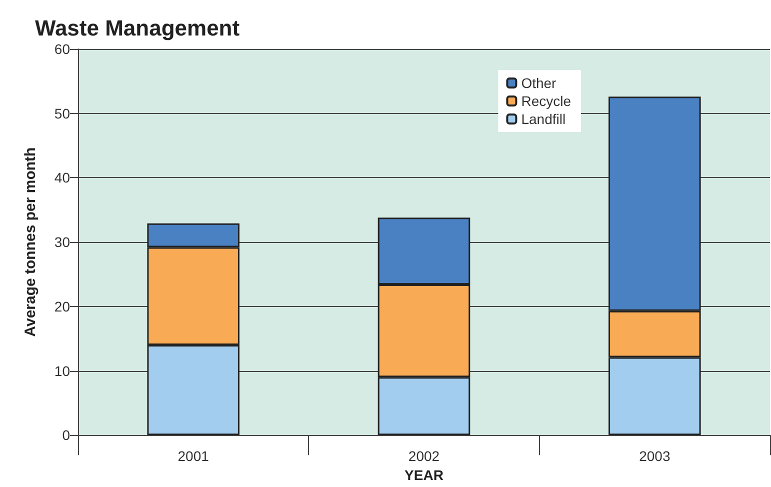  I want to click on legend-label: Recycle, so click(546, 101).